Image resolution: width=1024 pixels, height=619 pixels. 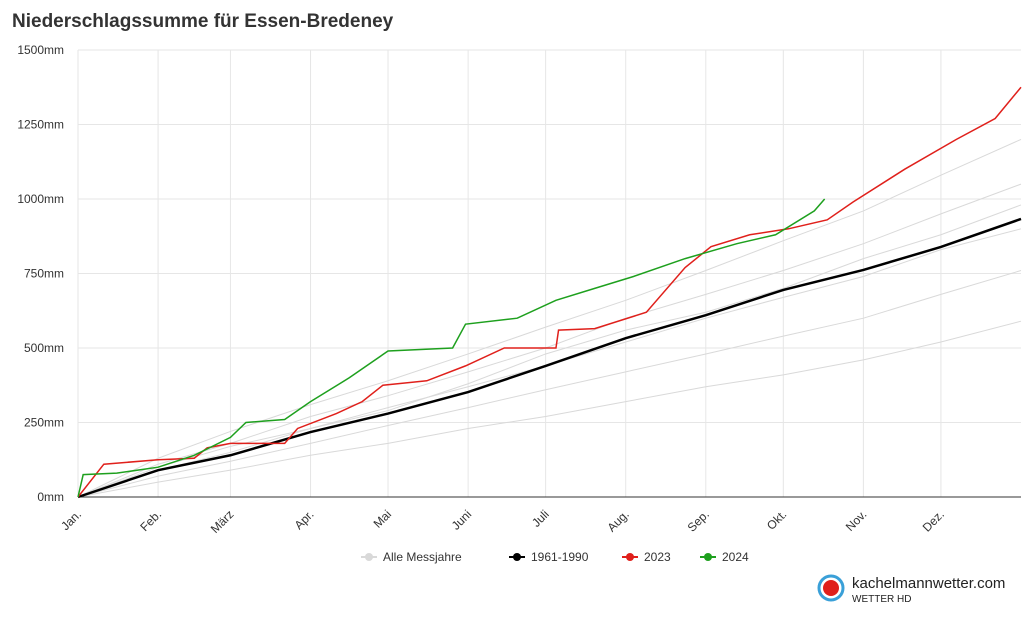 I want to click on logo-sub: WETTER HD, so click(x=881, y=599).